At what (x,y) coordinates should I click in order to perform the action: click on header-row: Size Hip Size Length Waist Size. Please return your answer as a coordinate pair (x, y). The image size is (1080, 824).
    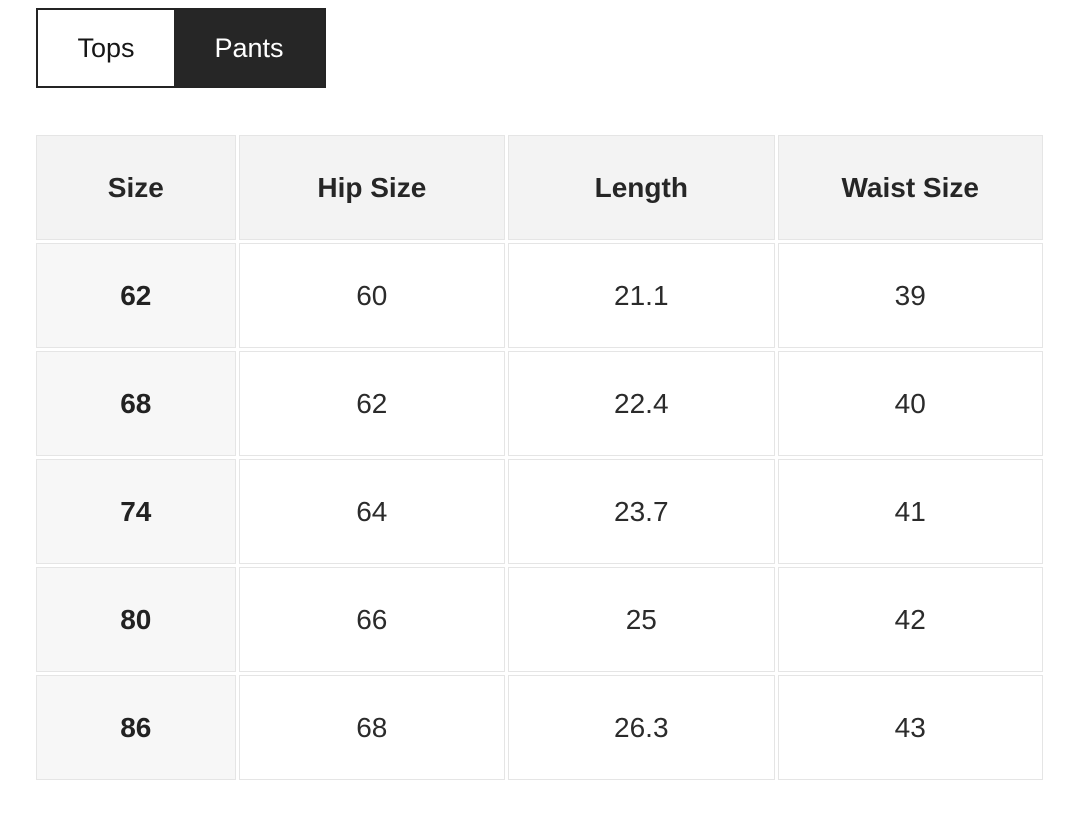
    Looking at the image, I should click on (539, 187).